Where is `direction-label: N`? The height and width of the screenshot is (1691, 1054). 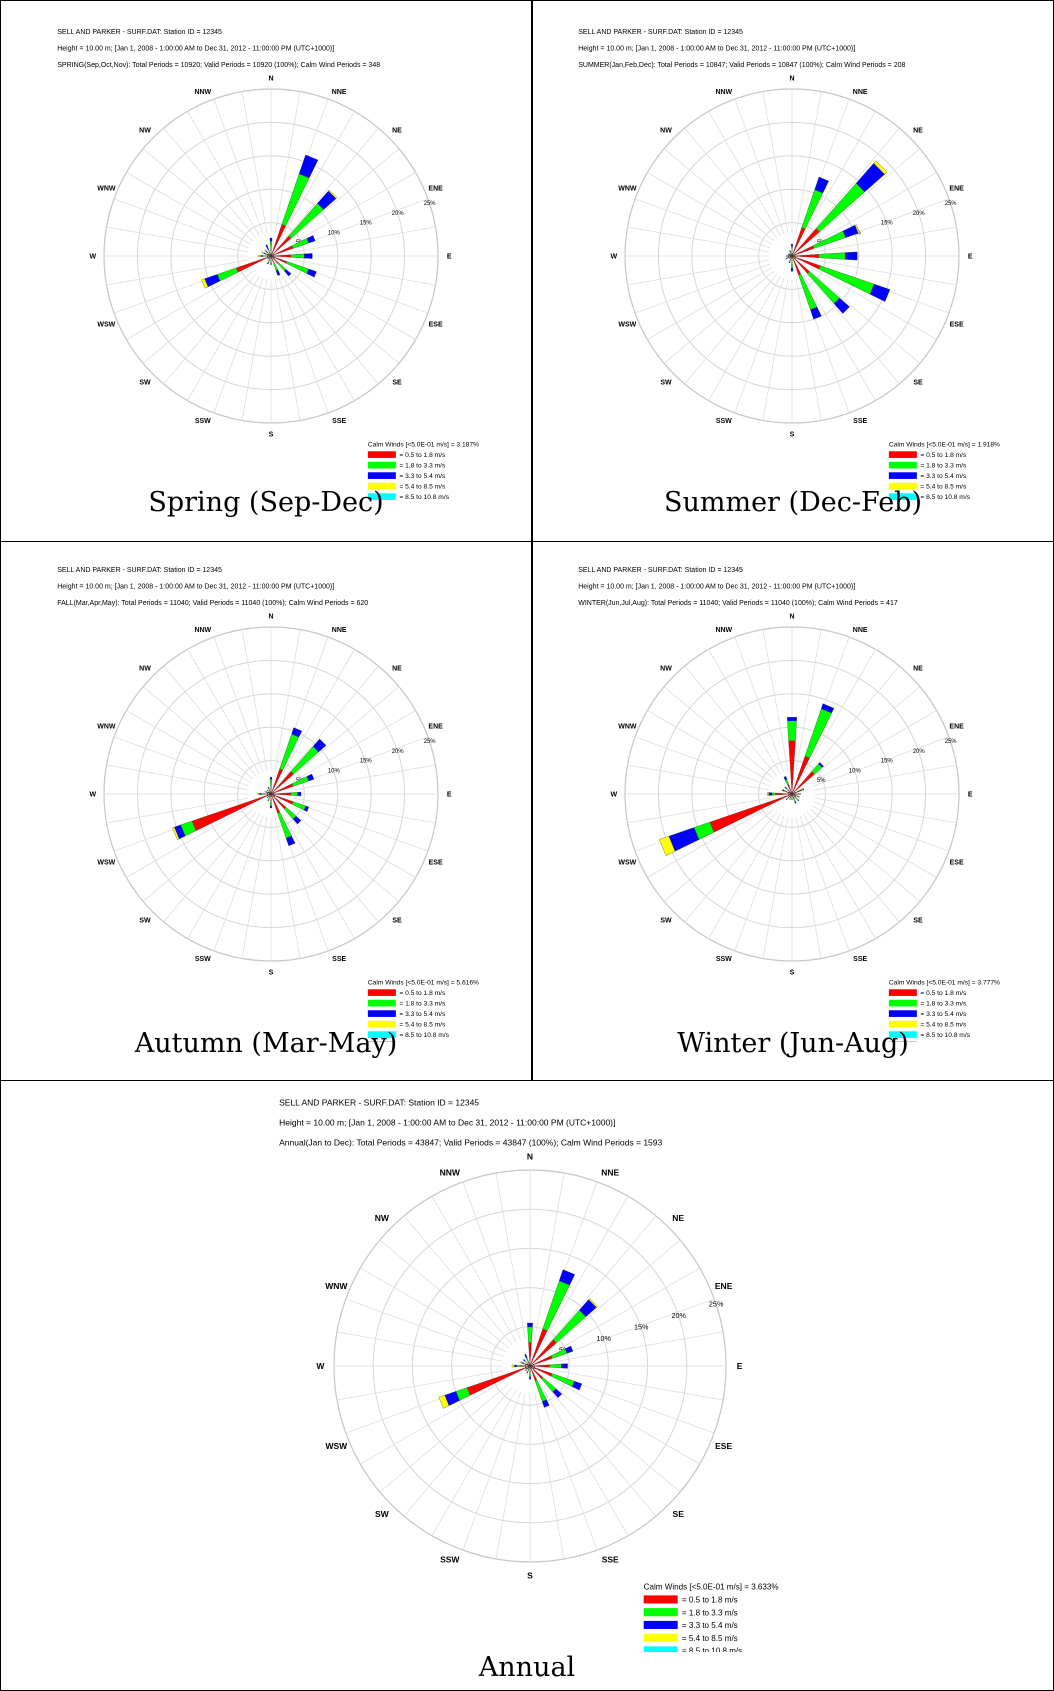
direction-label: N is located at coordinates (270, 78).